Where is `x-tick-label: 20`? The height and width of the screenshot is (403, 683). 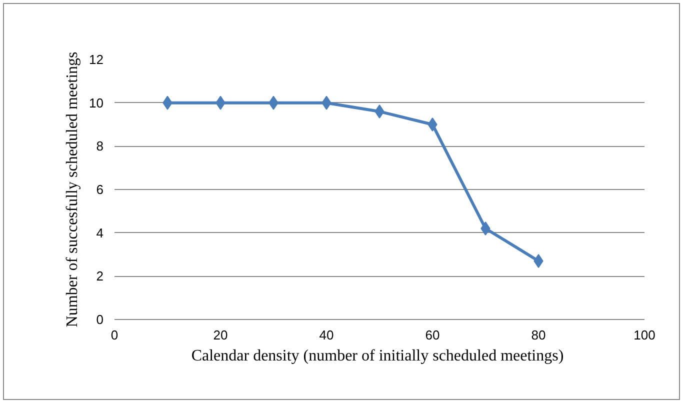
x-tick-label: 20 is located at coordinates (220, 335).